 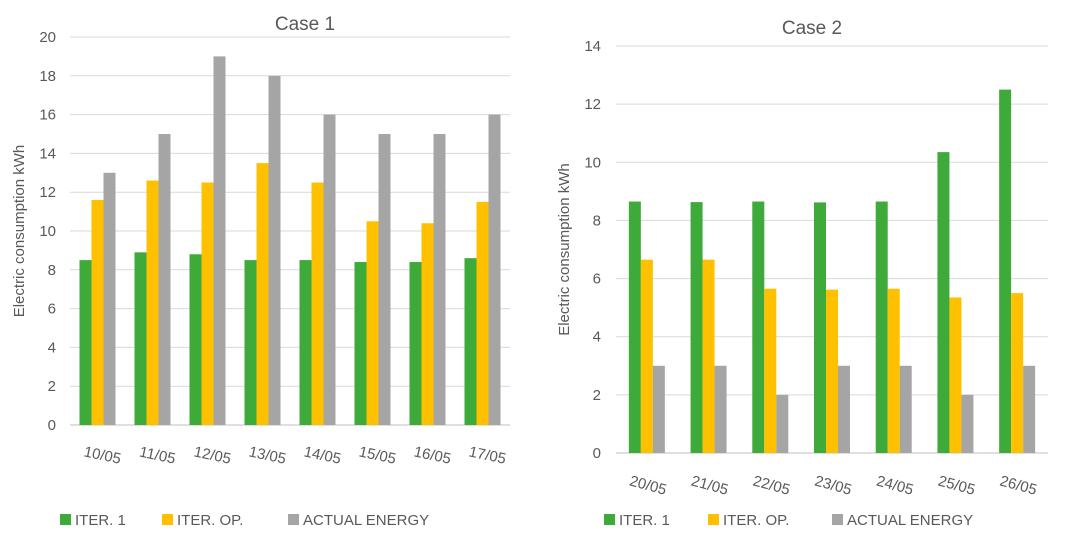 What do you see at coordinates (648, 486) in the screenshot?
I see `x-tick-label: 20/05` at bounding box center [648, 486].